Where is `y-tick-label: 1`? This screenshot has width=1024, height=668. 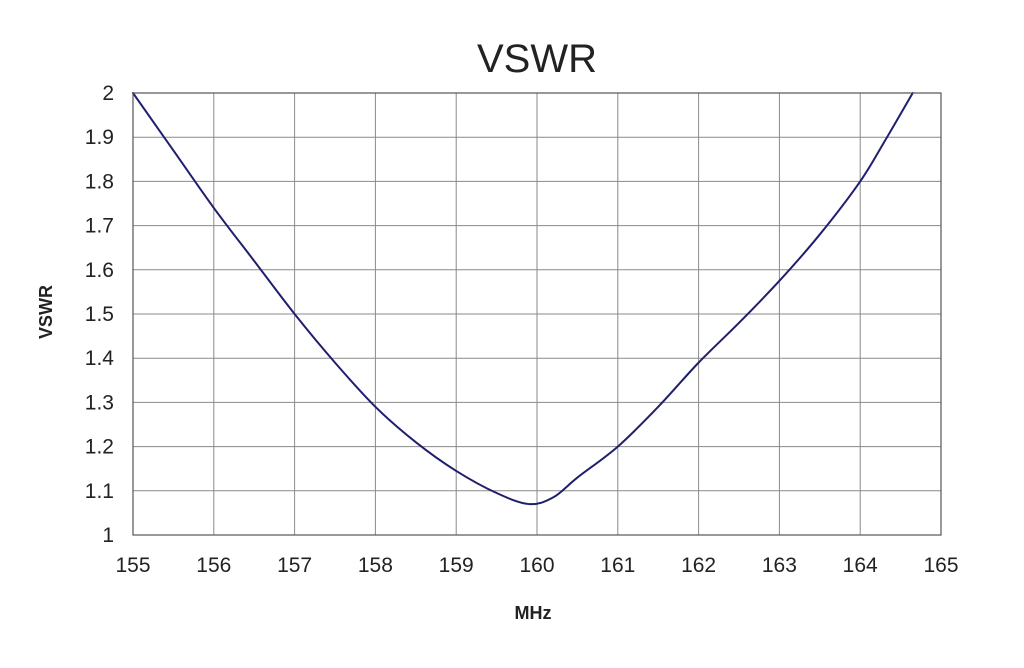
y-tick-label: 1 is located at coordinates (108, 535).